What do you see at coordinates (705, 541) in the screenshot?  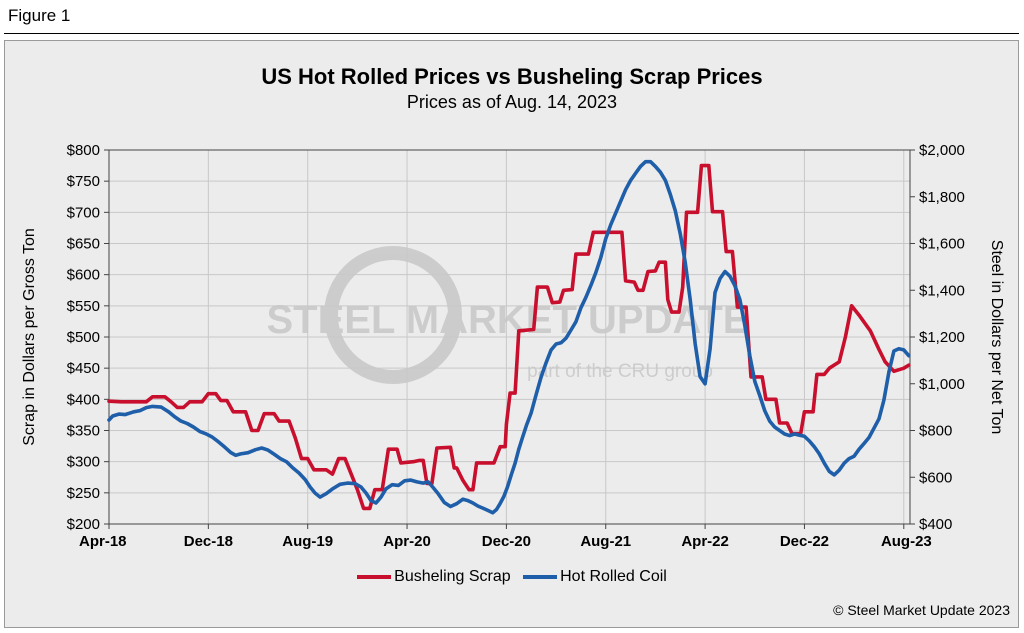 I see `x-tick-label: Apr-22` at bounding box center [705, 541].